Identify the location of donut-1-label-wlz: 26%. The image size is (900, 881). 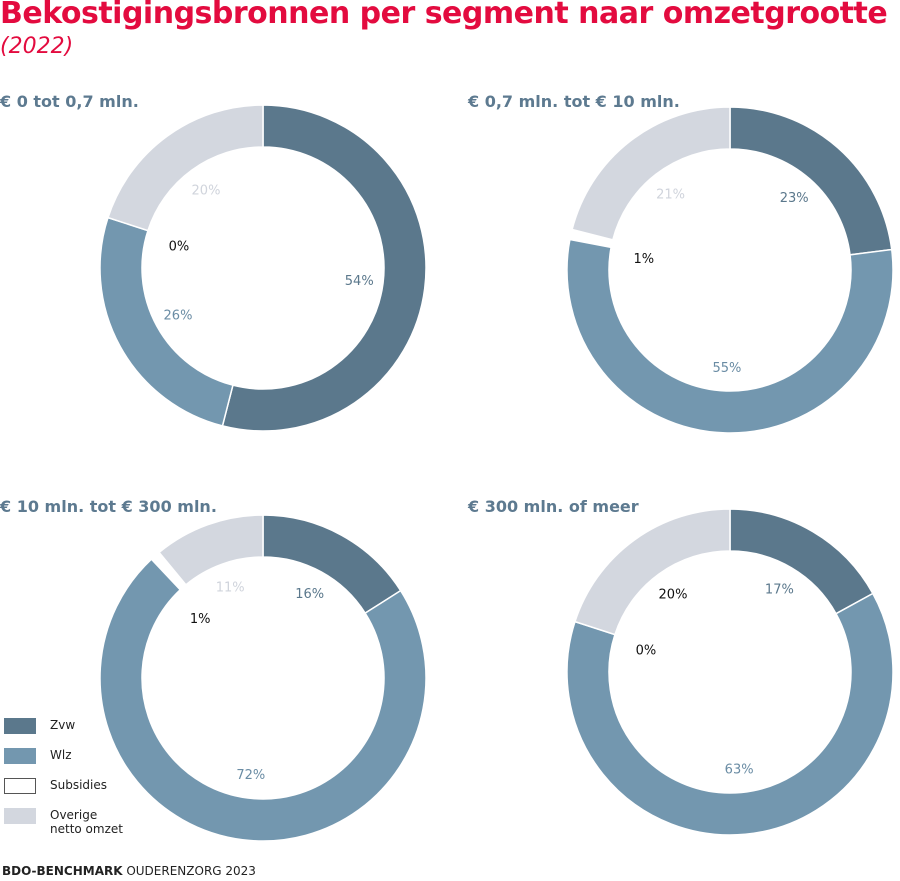
(178, 316).